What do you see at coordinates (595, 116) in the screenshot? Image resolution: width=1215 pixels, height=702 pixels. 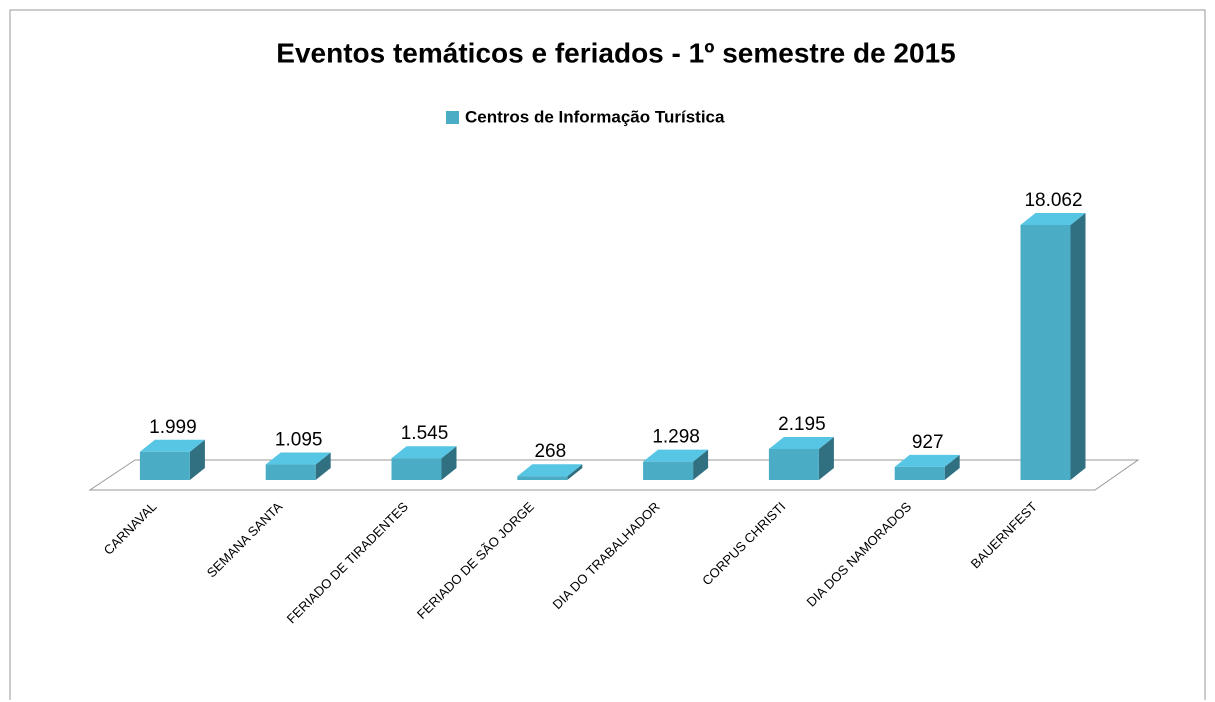 I see `legend-label: Centros de Informação Turística` at bounding box center [595, 116].